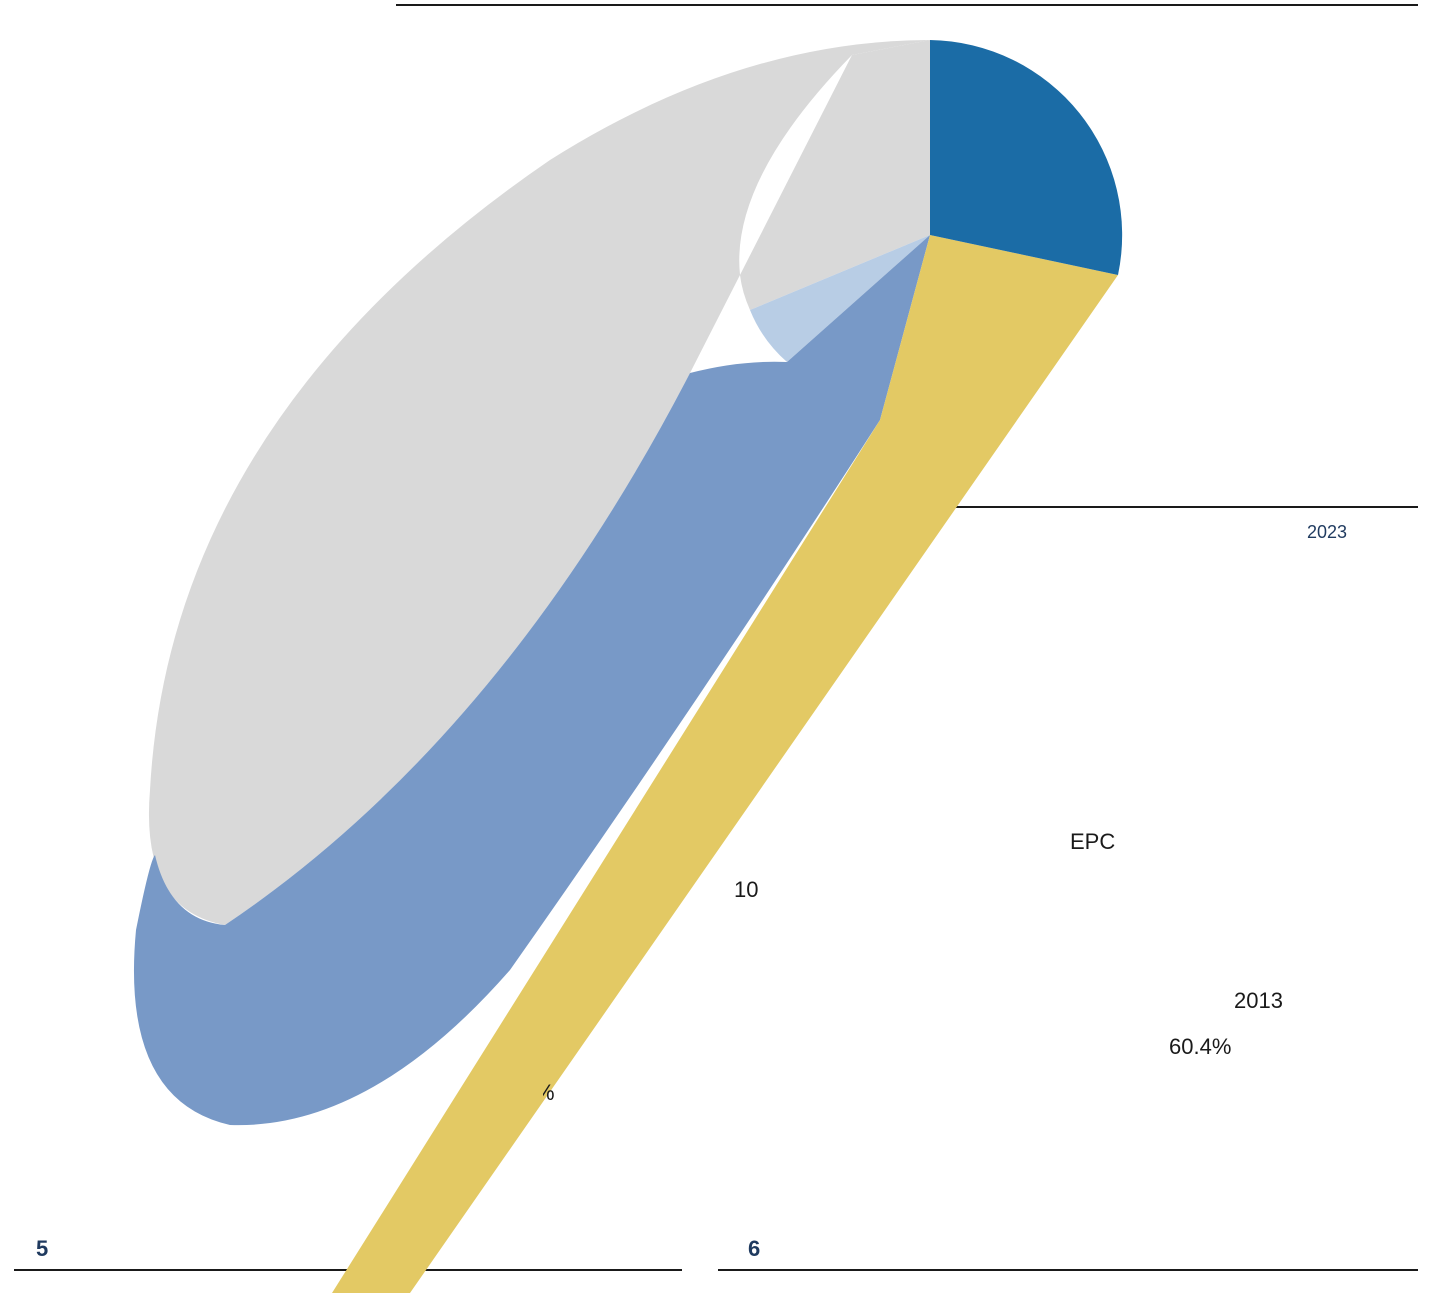 This screenshot has width=1429, height=1293. I want to click on slice-grey-inner, so click(835, 175).